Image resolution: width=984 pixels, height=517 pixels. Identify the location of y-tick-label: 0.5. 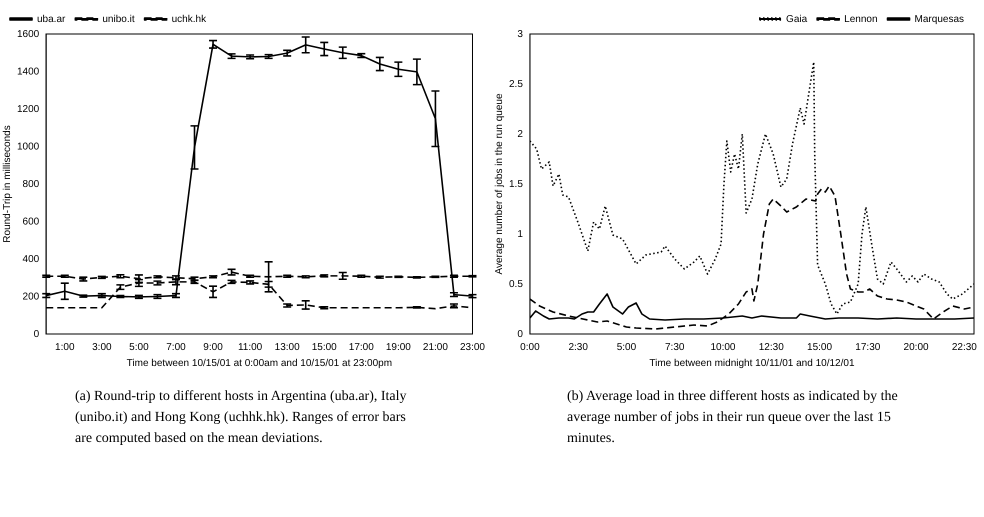
(516, 284).